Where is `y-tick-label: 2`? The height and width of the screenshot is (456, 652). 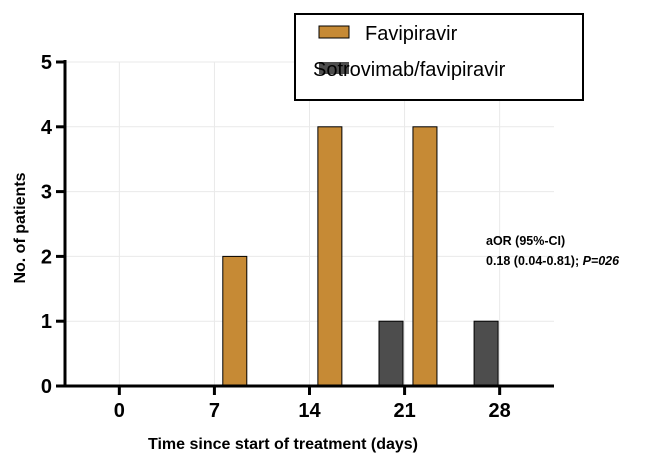 y-tick-label: 2 is located at coordinates (46, 257).